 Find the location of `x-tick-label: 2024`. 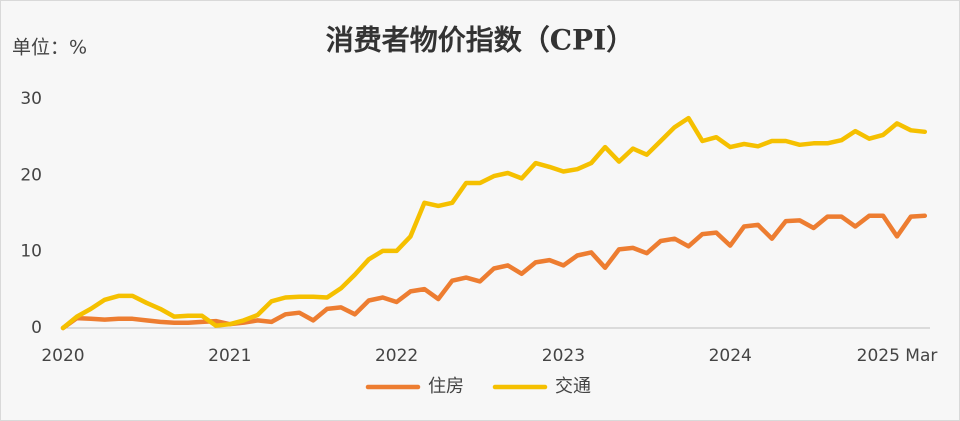

x-tick-label: 2024 is located at coordinates (730, 356).